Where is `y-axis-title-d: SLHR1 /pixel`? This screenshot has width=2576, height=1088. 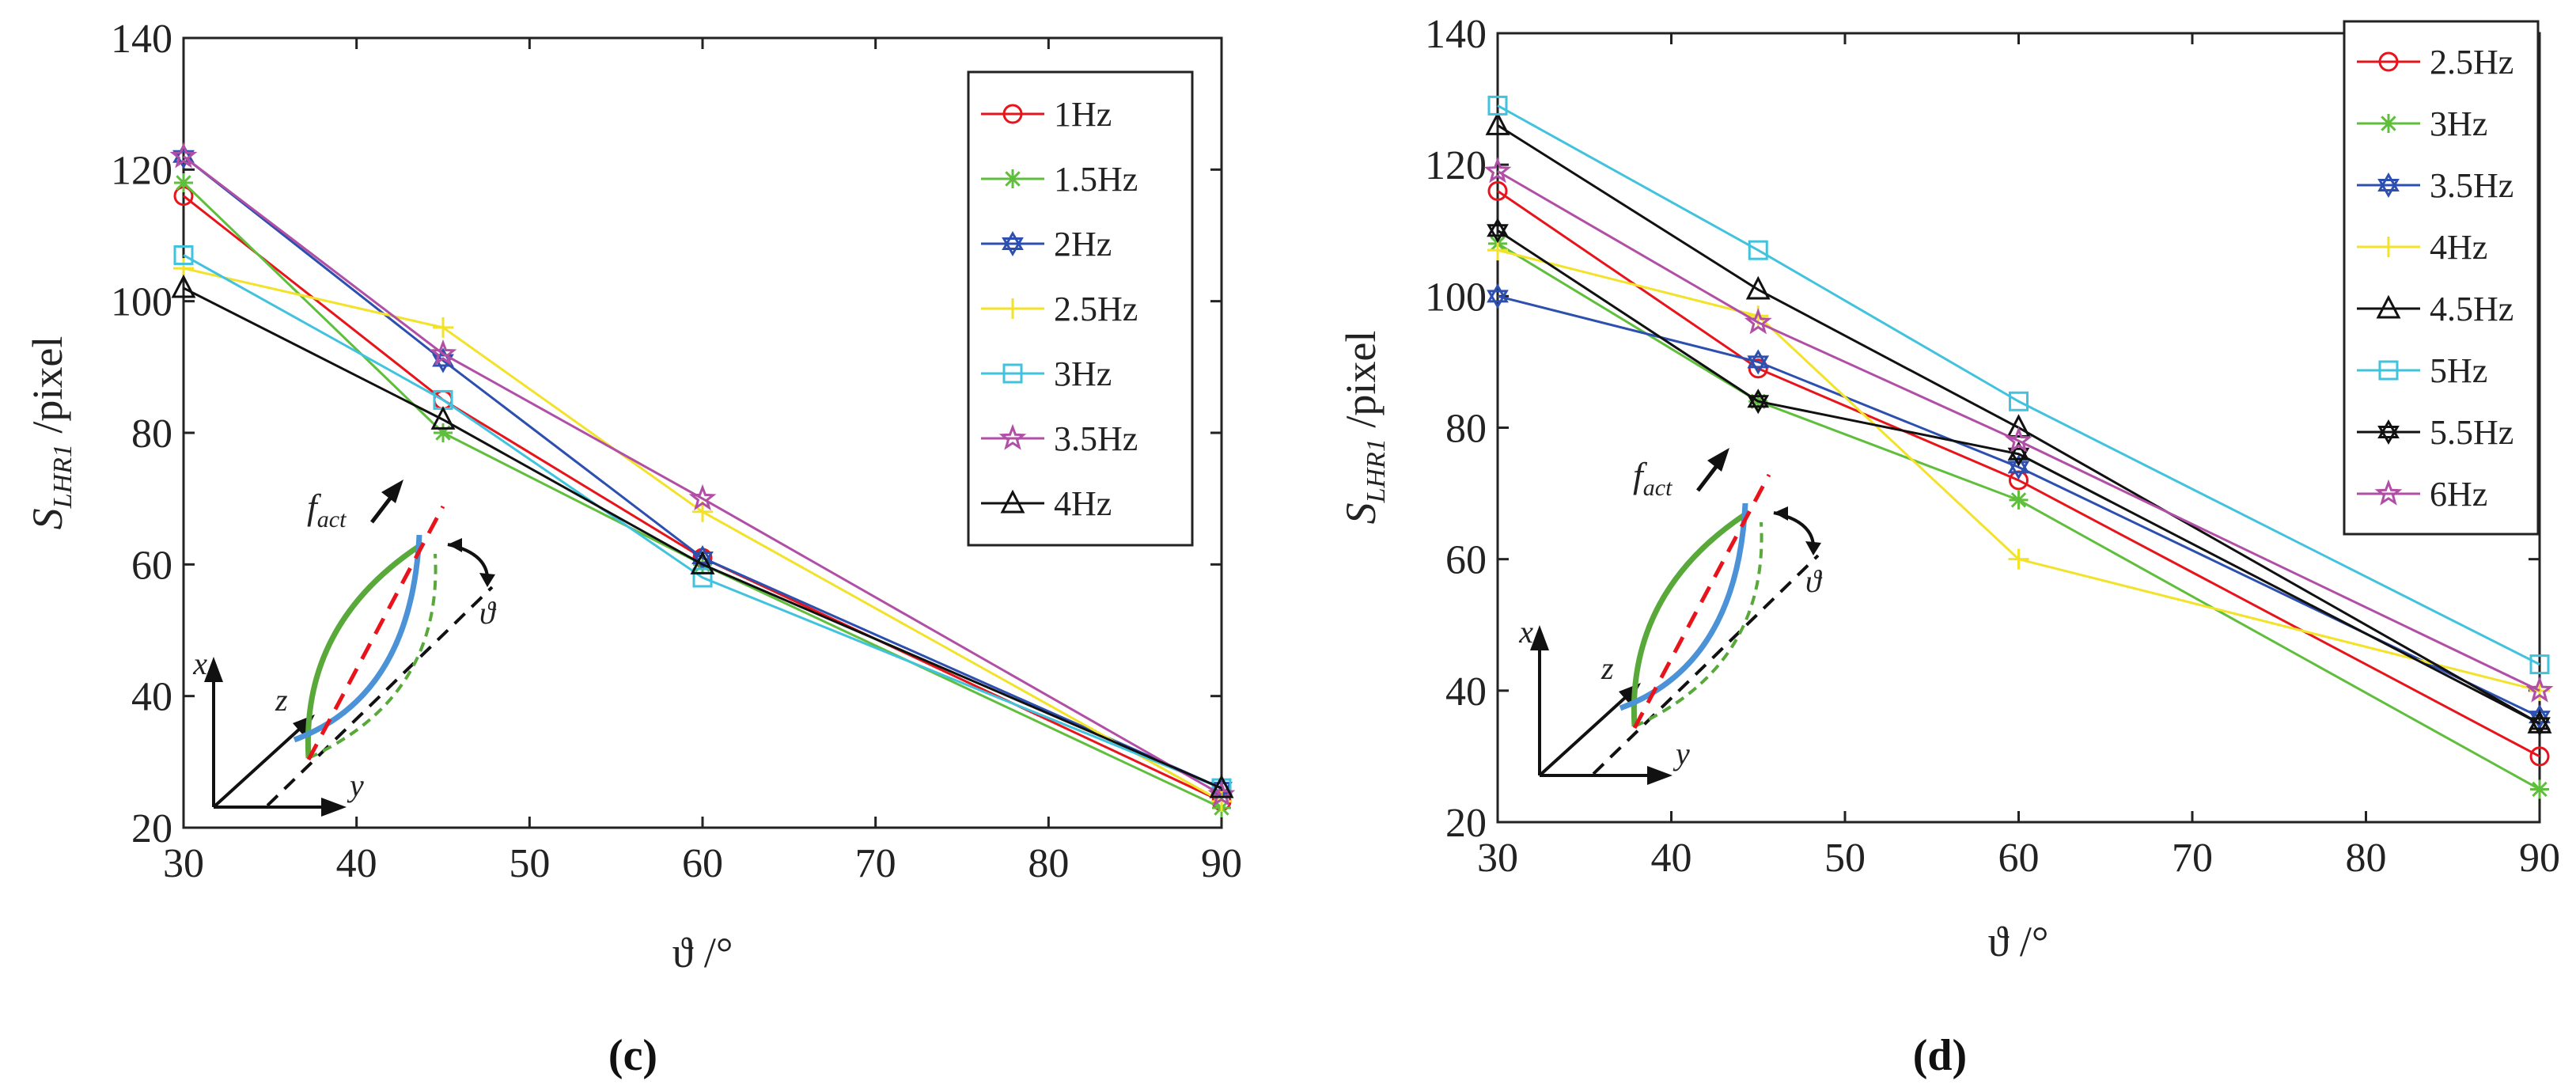 y-axis-title-d: SLHR1 /pixel is located at coordinates (1364, 428).